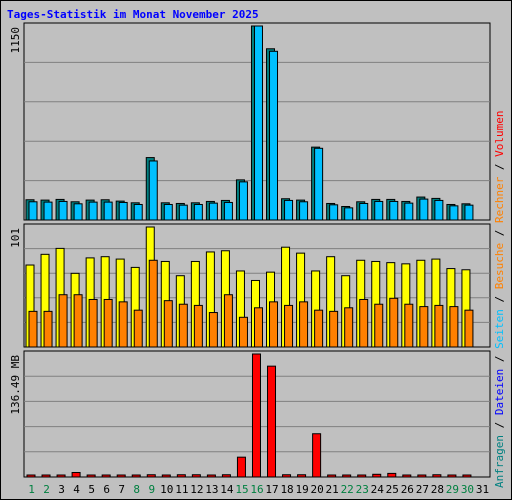 The width and height of the screenshot is (512, 500). Describe the element at coordinates (166, 489) in the screenshot. I see `x-tick-day-10: 10` at that location.